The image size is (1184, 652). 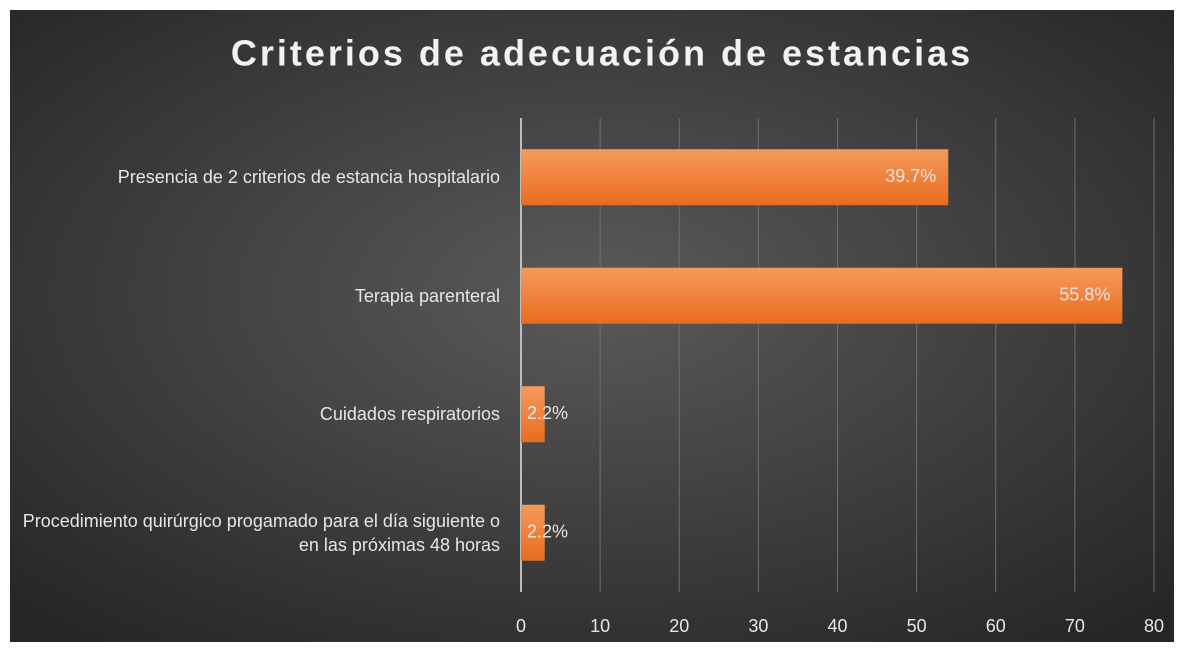 What do you see at coordinates (758, 626) in the screenshot?
I see `x-tick-label: 30` at bounding box center [758, 626].